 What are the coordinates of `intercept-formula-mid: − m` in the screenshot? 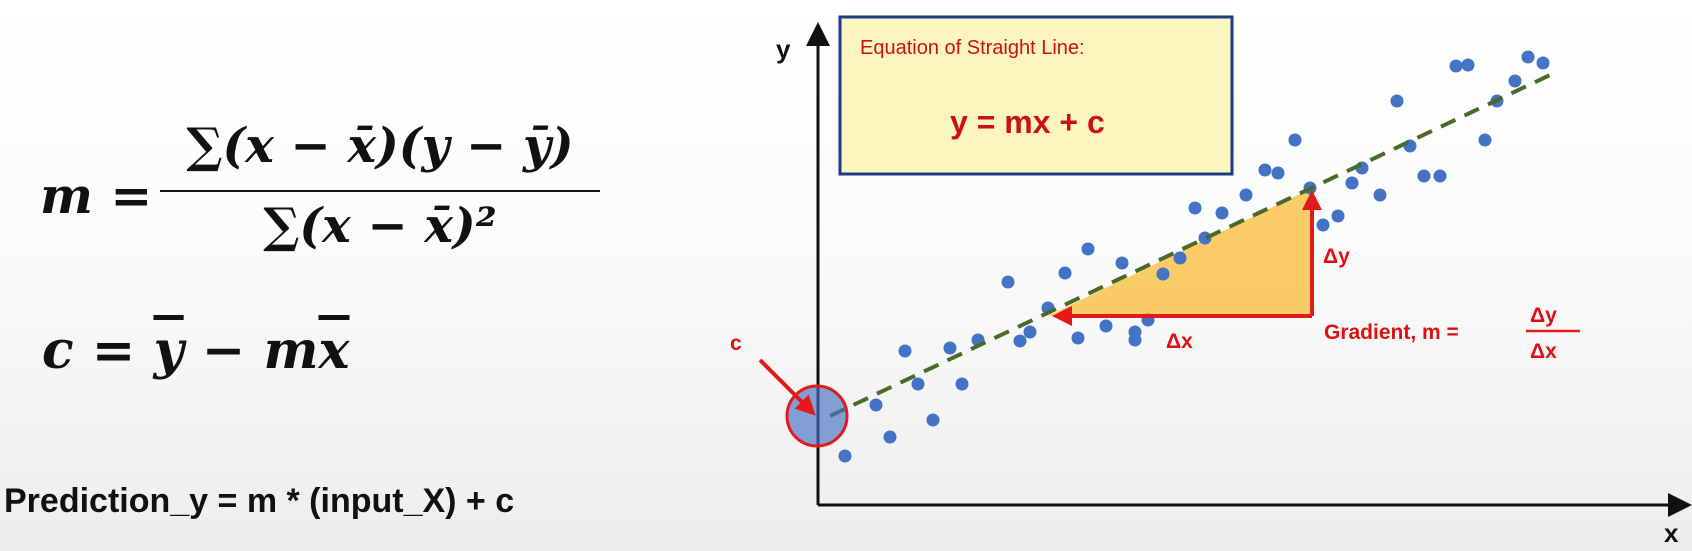 It's located at (251, 350).